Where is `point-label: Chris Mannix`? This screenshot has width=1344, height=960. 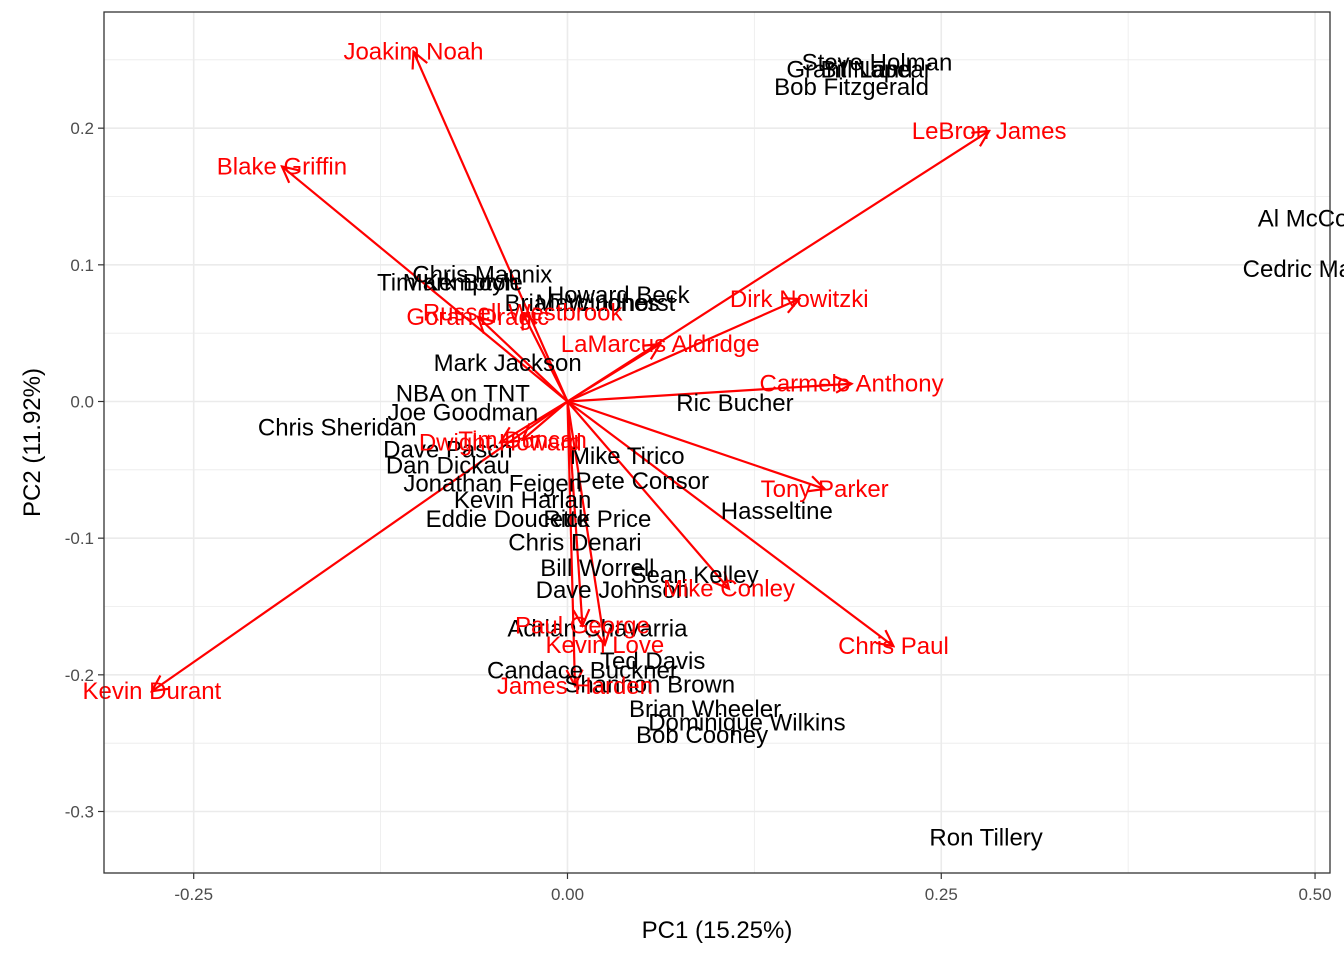
point-label: Chris Mannix is located at coordinates (482, 274).